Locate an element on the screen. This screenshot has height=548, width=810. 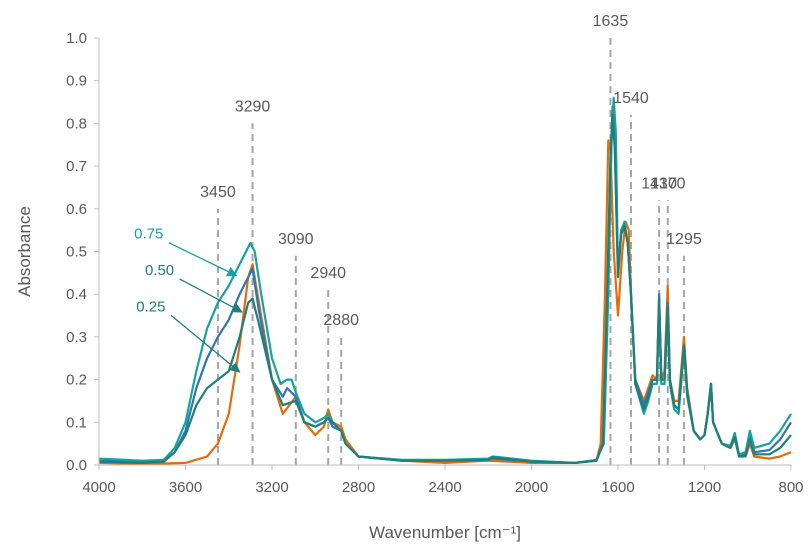
x-tick-label: 2800 is located at coordinates (358, 487).